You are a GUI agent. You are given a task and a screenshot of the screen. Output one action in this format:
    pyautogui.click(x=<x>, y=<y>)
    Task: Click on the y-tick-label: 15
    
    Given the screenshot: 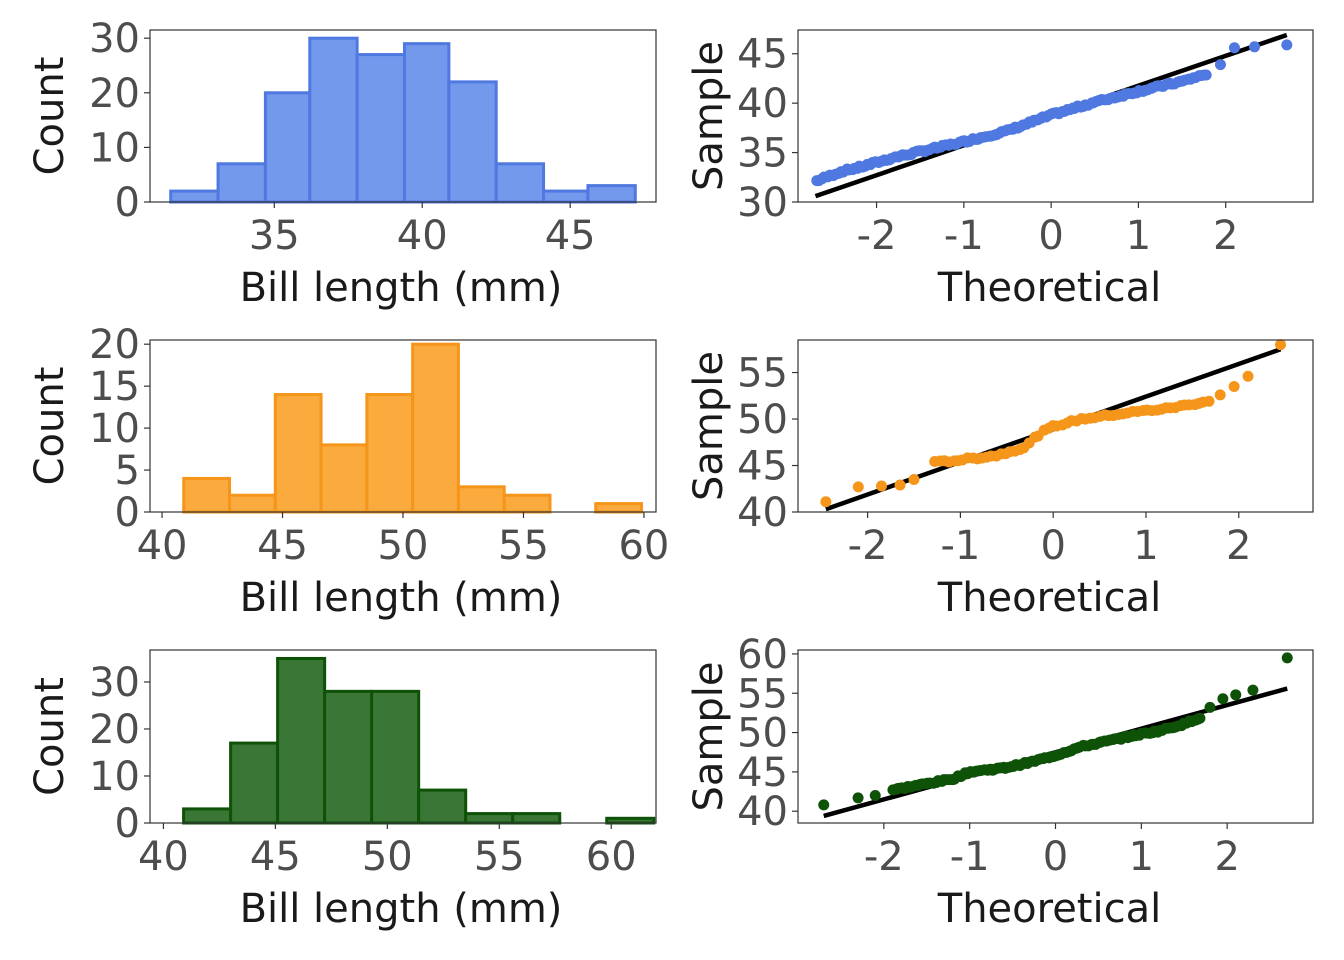 What is the action you would take?
    pyautogui.click(x=114, y=387)
    